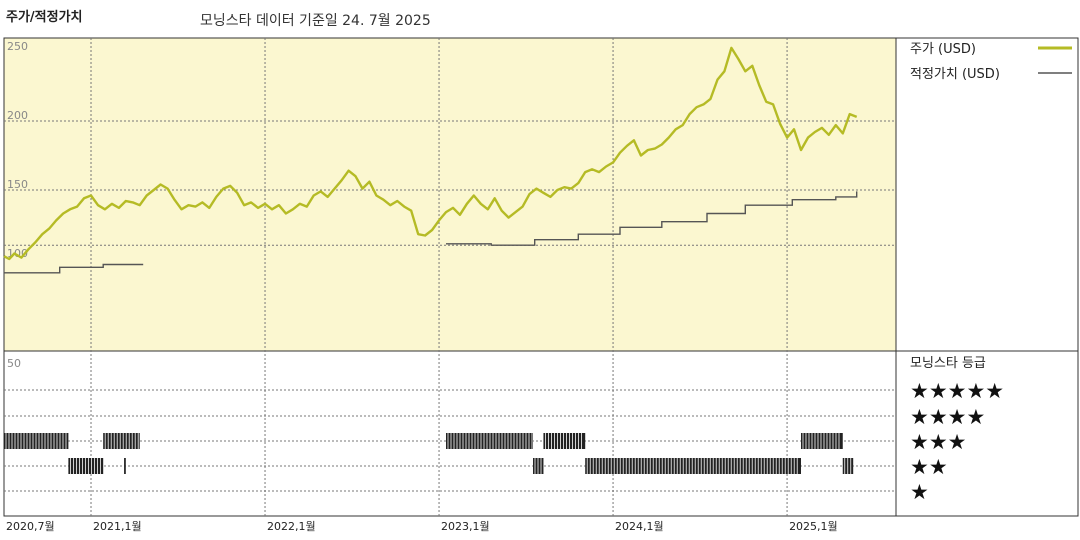 The width and height of the screenshot is (1080, 540). I want to click on rating-top-label: 50, so click(14, 363).